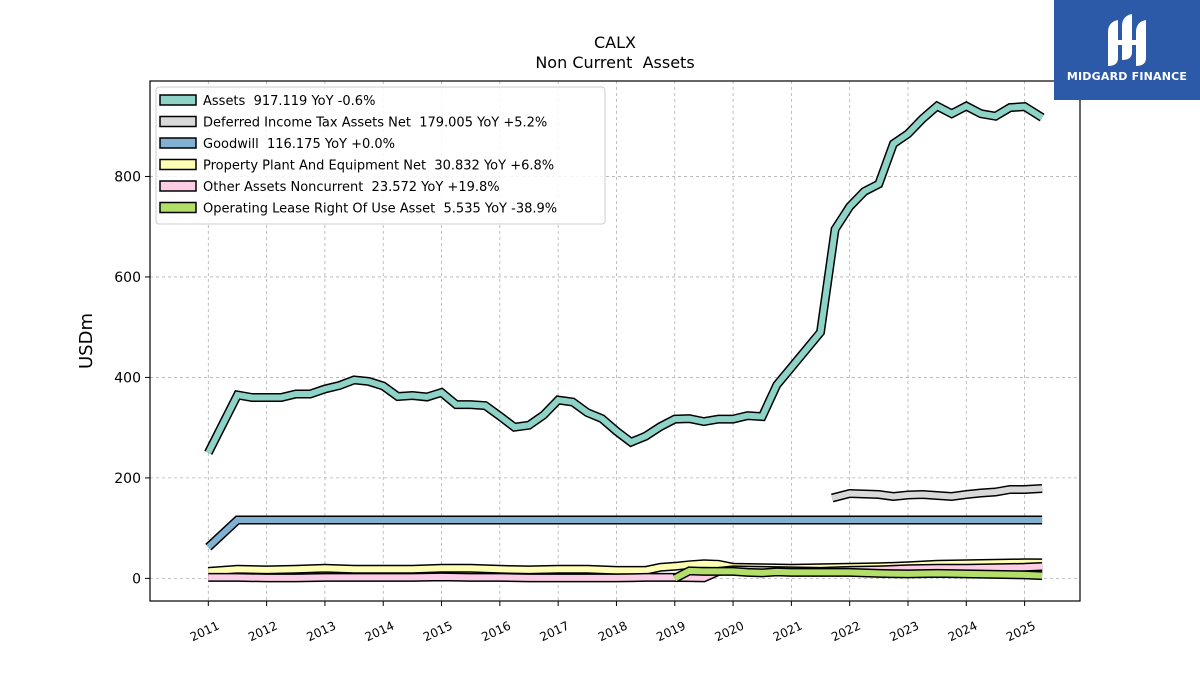 The image size is (1200, 675). I want to click on legend-box, so click(380, 155).